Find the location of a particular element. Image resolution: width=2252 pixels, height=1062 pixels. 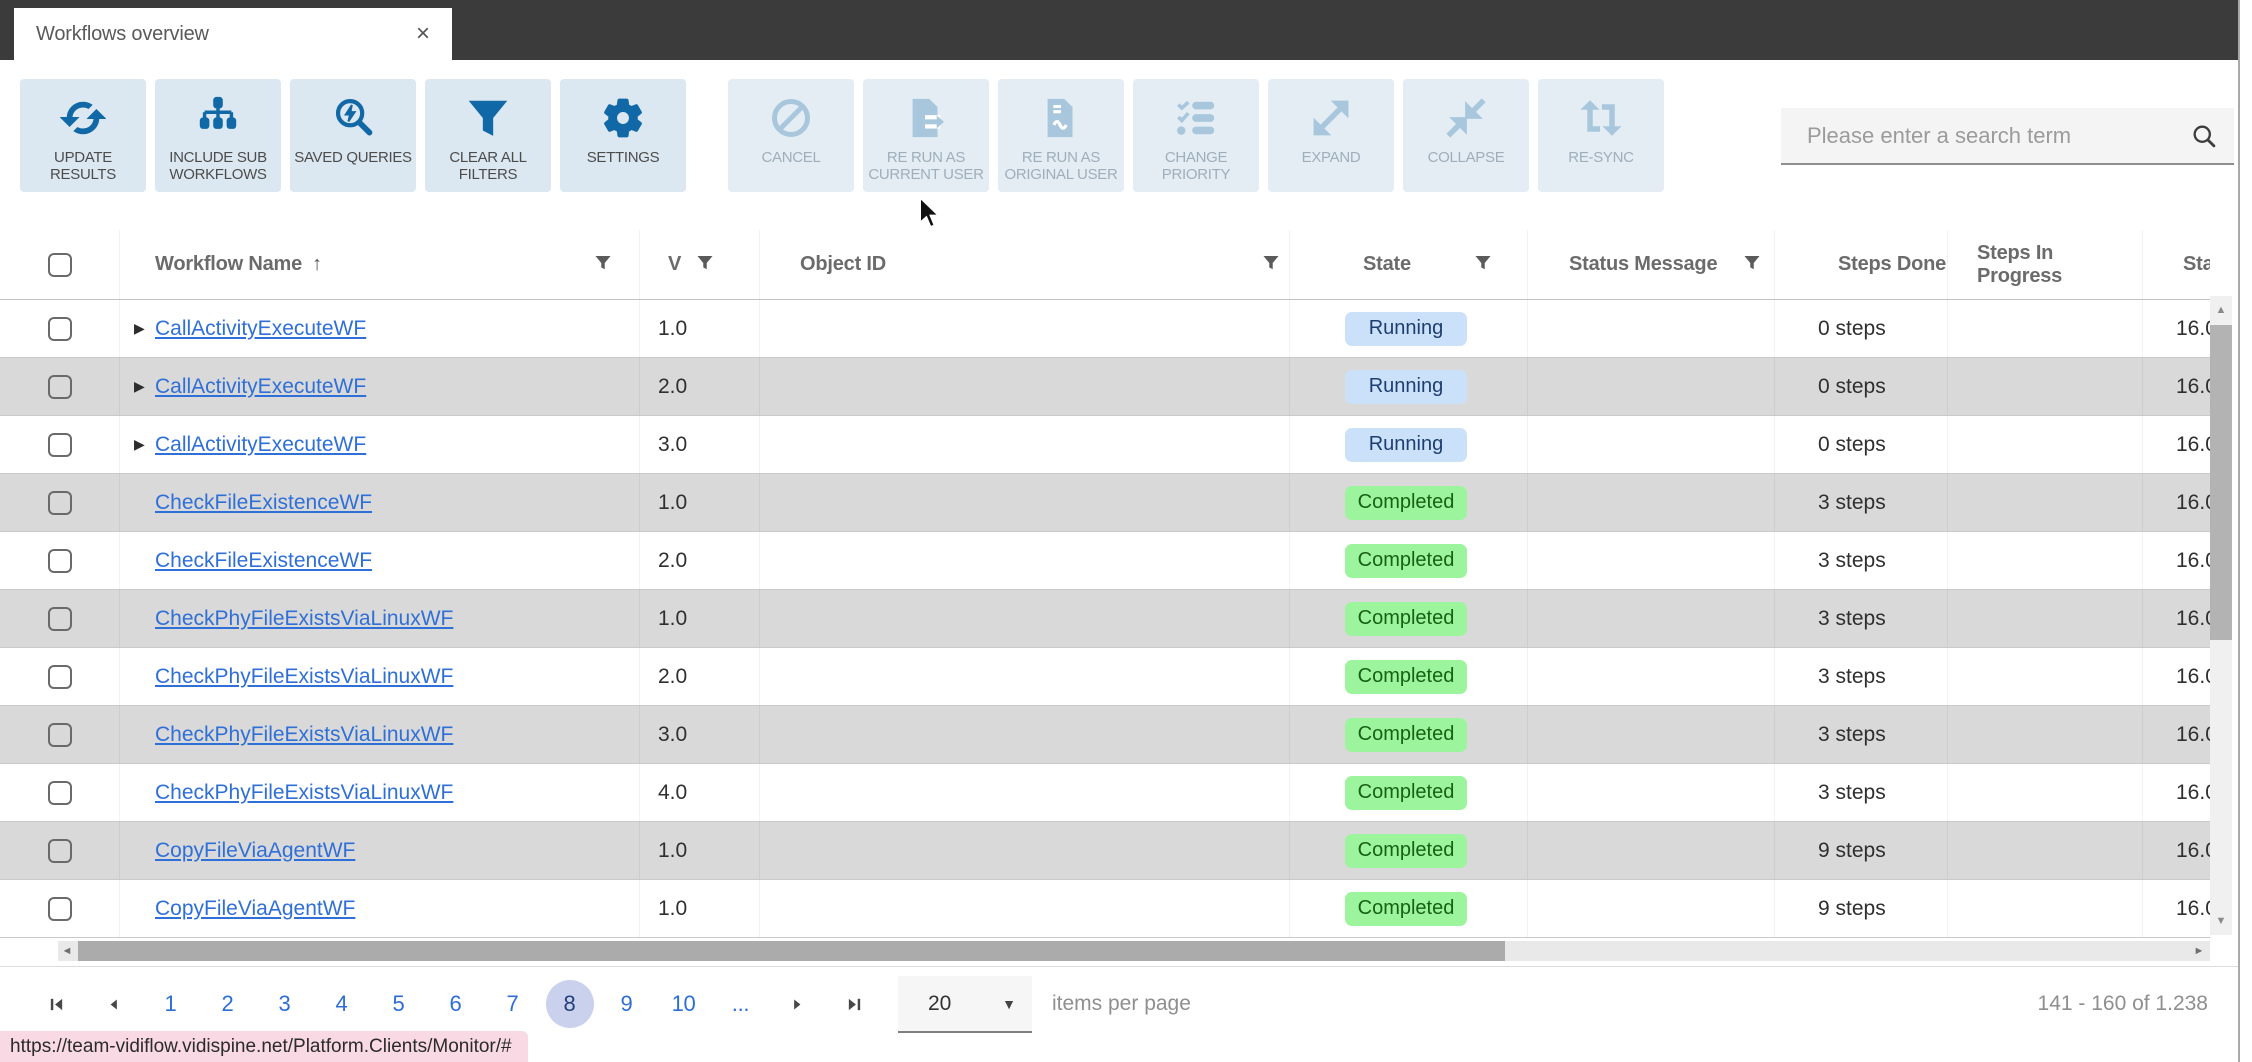

scroll-up-icon: ▲ is located at coordinates (2221, 310).